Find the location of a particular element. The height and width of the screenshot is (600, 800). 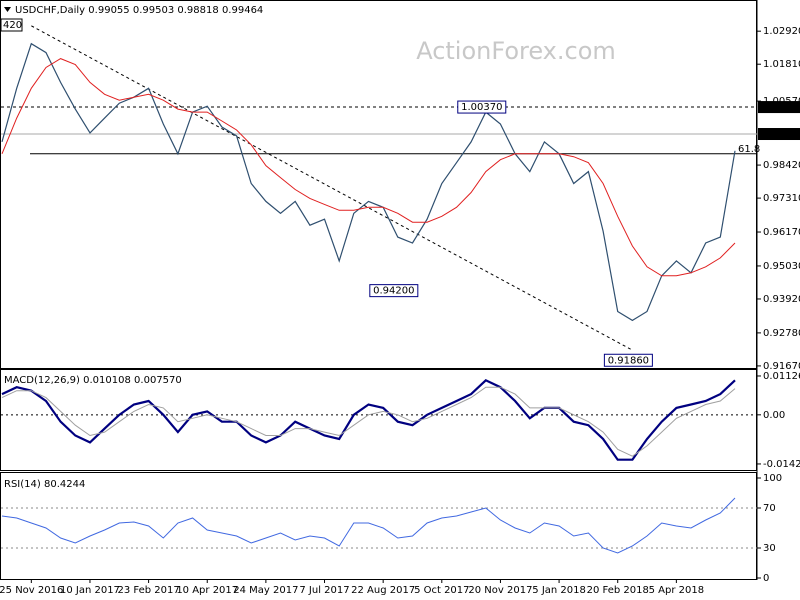

title: RSI(14) is located at coordinates (22, 484).